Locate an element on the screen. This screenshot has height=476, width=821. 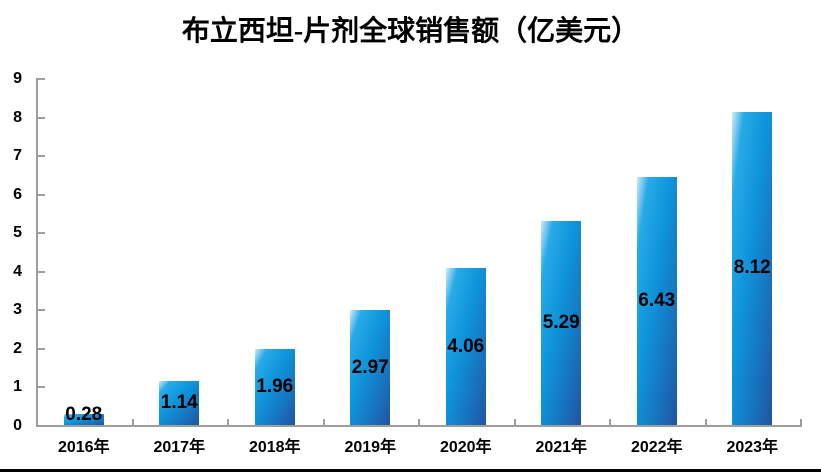
bar-value-label: 8.12 is located at coordinates (752, 268).